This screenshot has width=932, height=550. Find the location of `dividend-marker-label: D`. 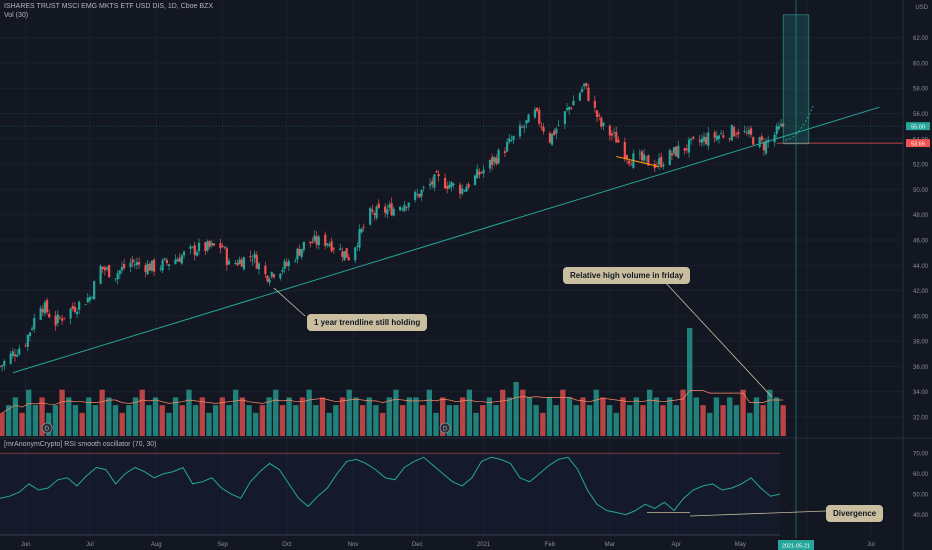

dividend-marker-label: D is located at coordinates (47, 429).